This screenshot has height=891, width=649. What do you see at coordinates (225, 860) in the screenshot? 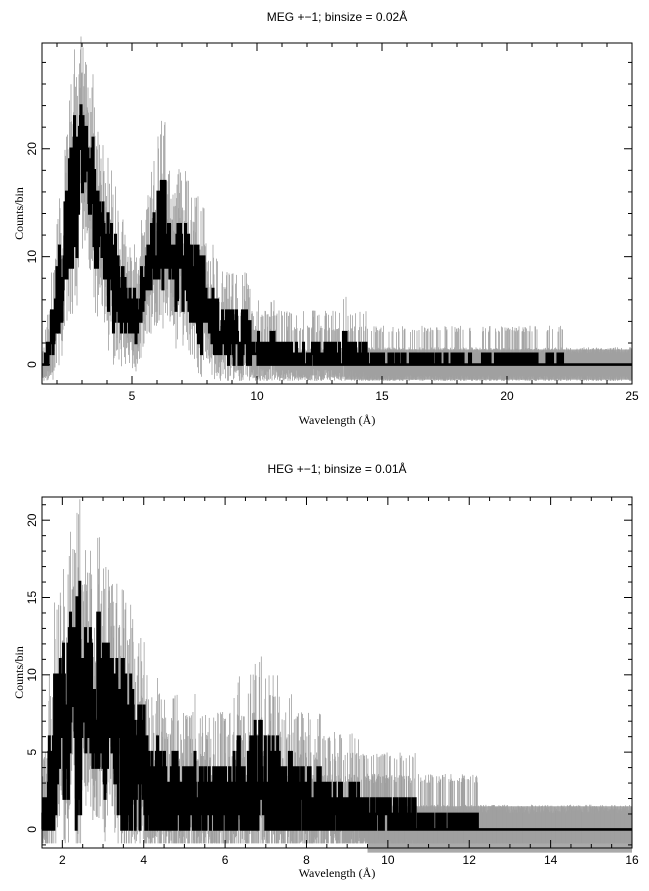
I see `x-tick-label: 6` at bounding box center [225, 860].